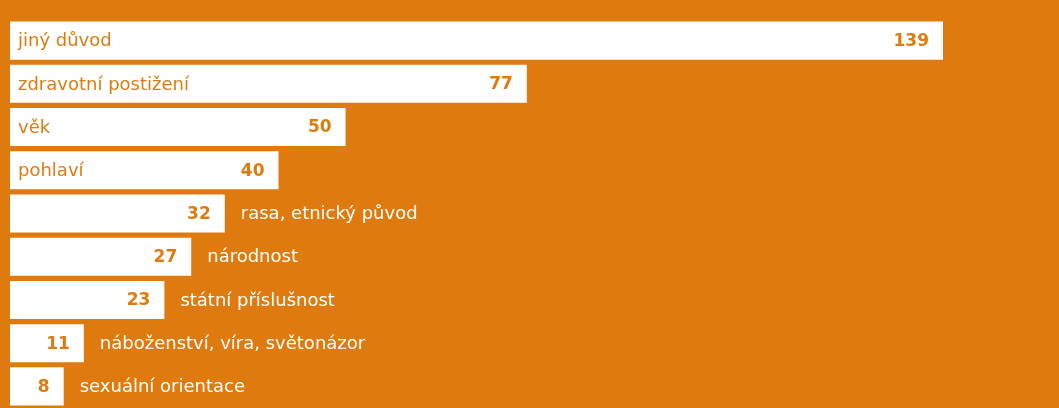  Describe the element at coordinates (138, 299) in the screenshot. I see `data-label: 23` at that location.